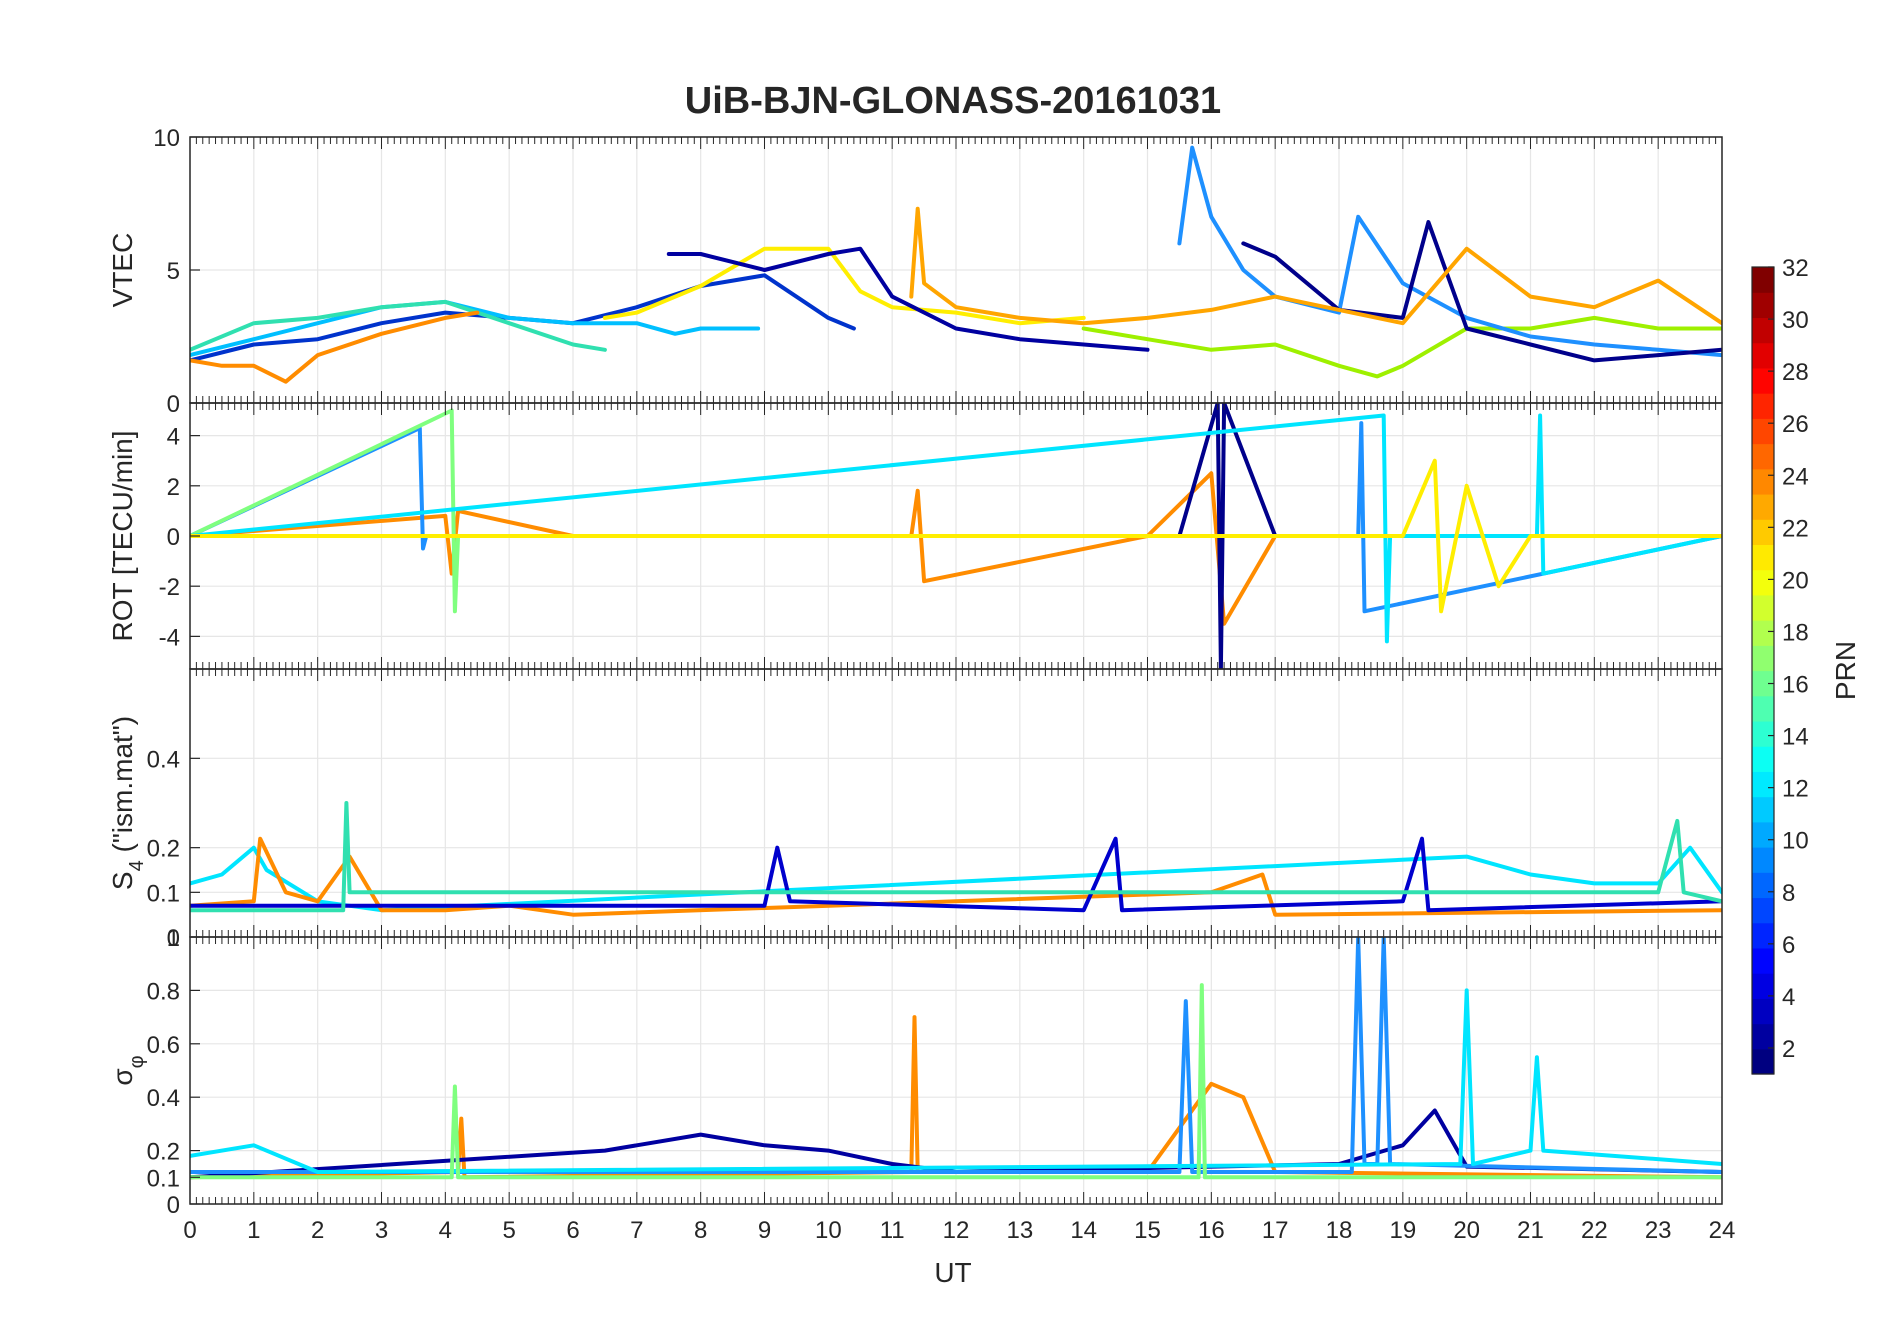  I want to click on colorbar-frame, so click(1763, 670).